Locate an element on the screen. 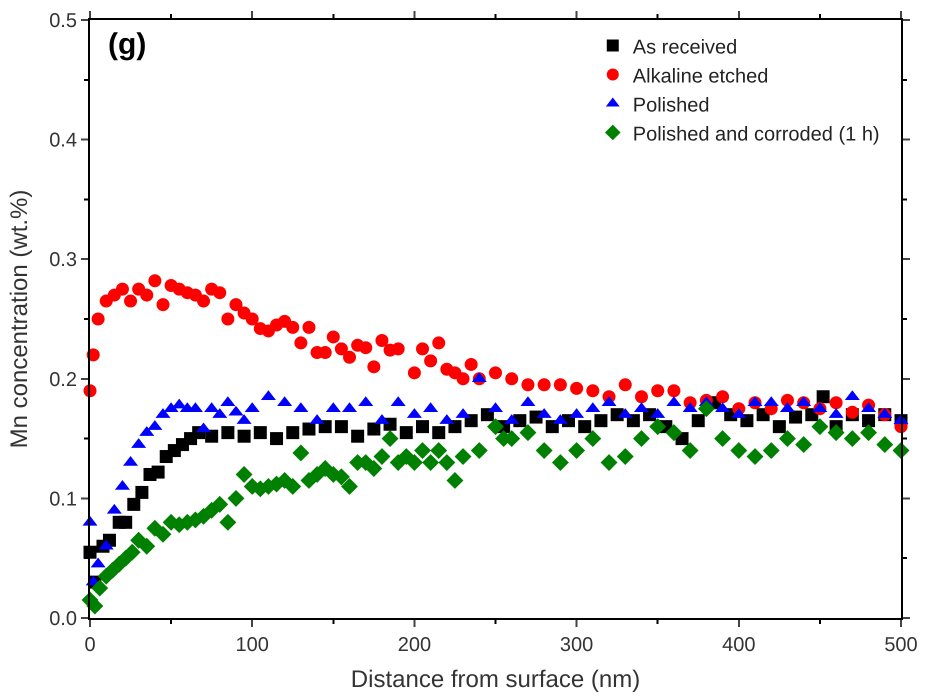 The height and width of the screenshot is (698, 928). y-tick-label: 0.2 is located at coordinates (63, 379).